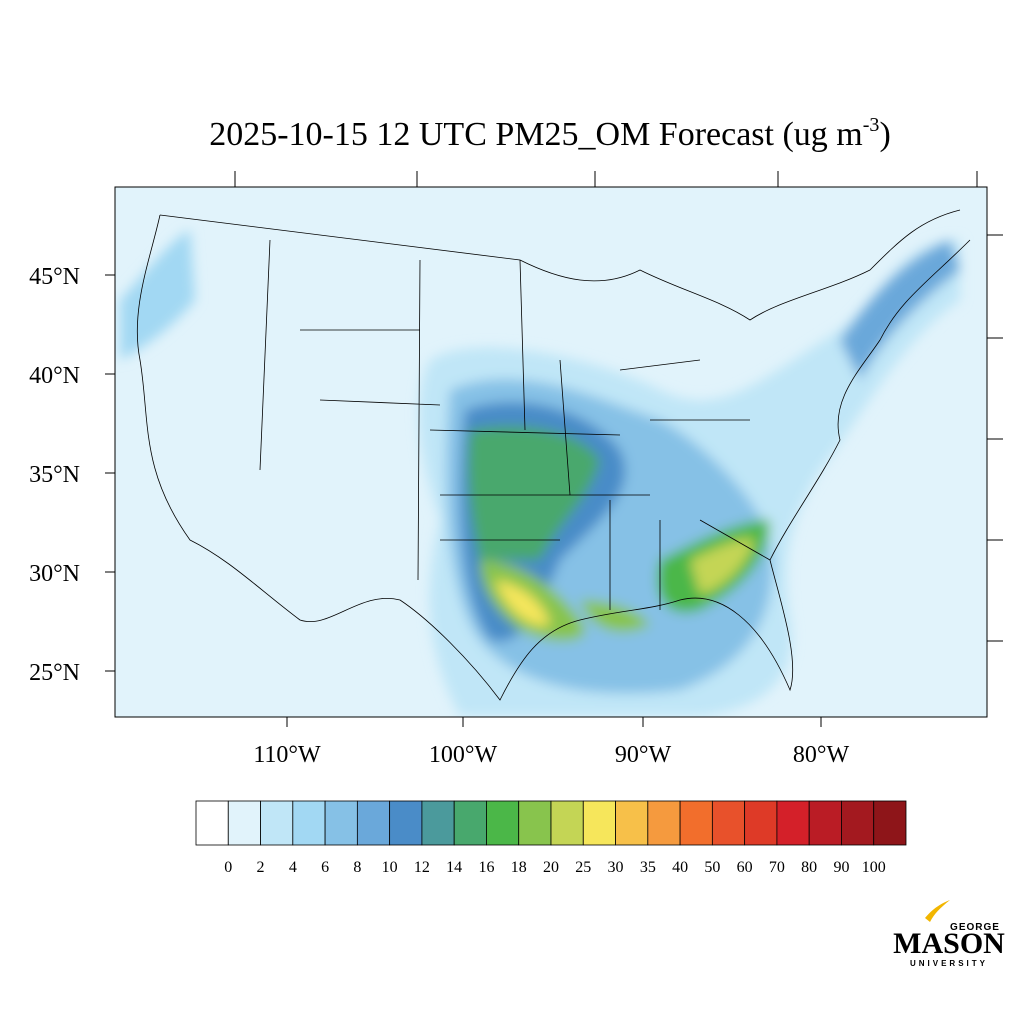 This screenshot has height=1024, width=1024. What do you see at coordinates (874, 867) in the screenshot?
I see `colorbar-label: 100` at bounding box center [874, 867].